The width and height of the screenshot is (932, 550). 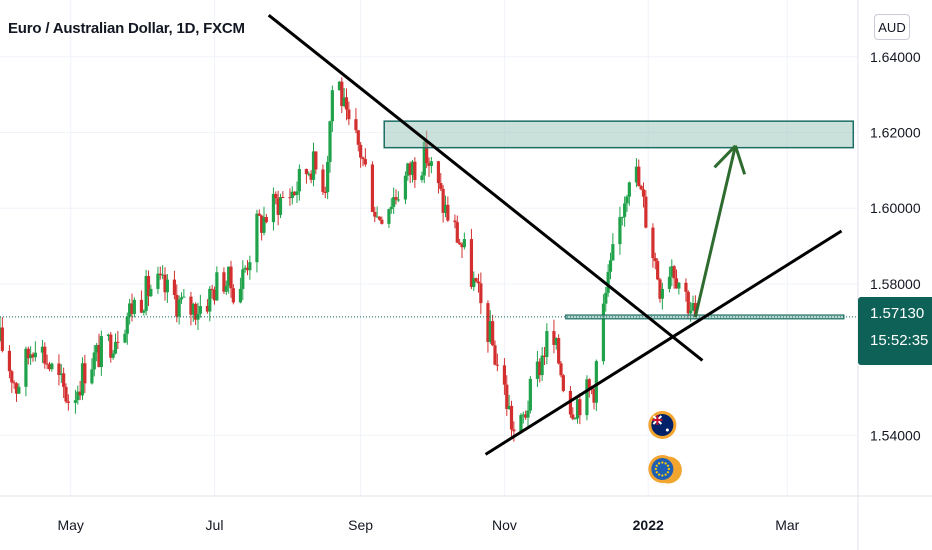 What do you see at coordinates (895, 57) in the screenshot?
I see `y-tick-label: 1.64000` at bounding box center [895, 57].